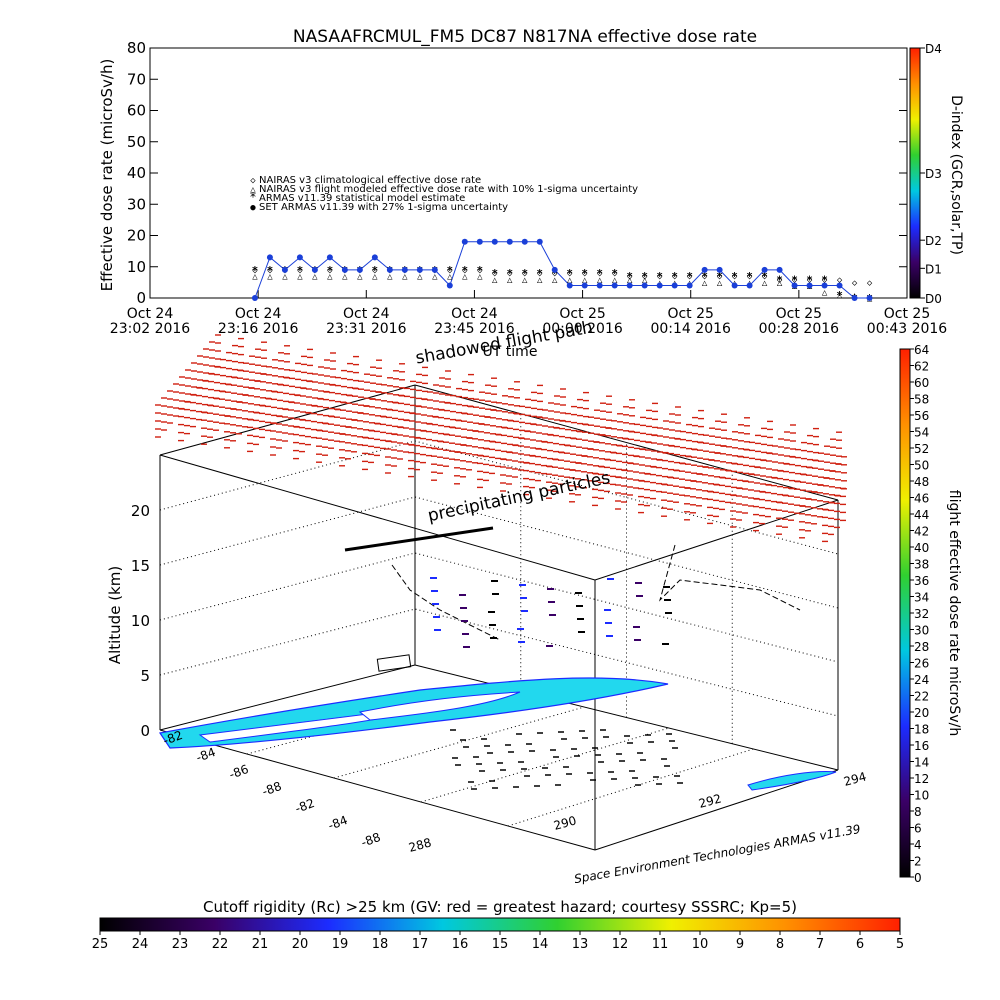  Describe the element at coordinates (572, 599) in the screenshot. I see `flight-path` at that location.